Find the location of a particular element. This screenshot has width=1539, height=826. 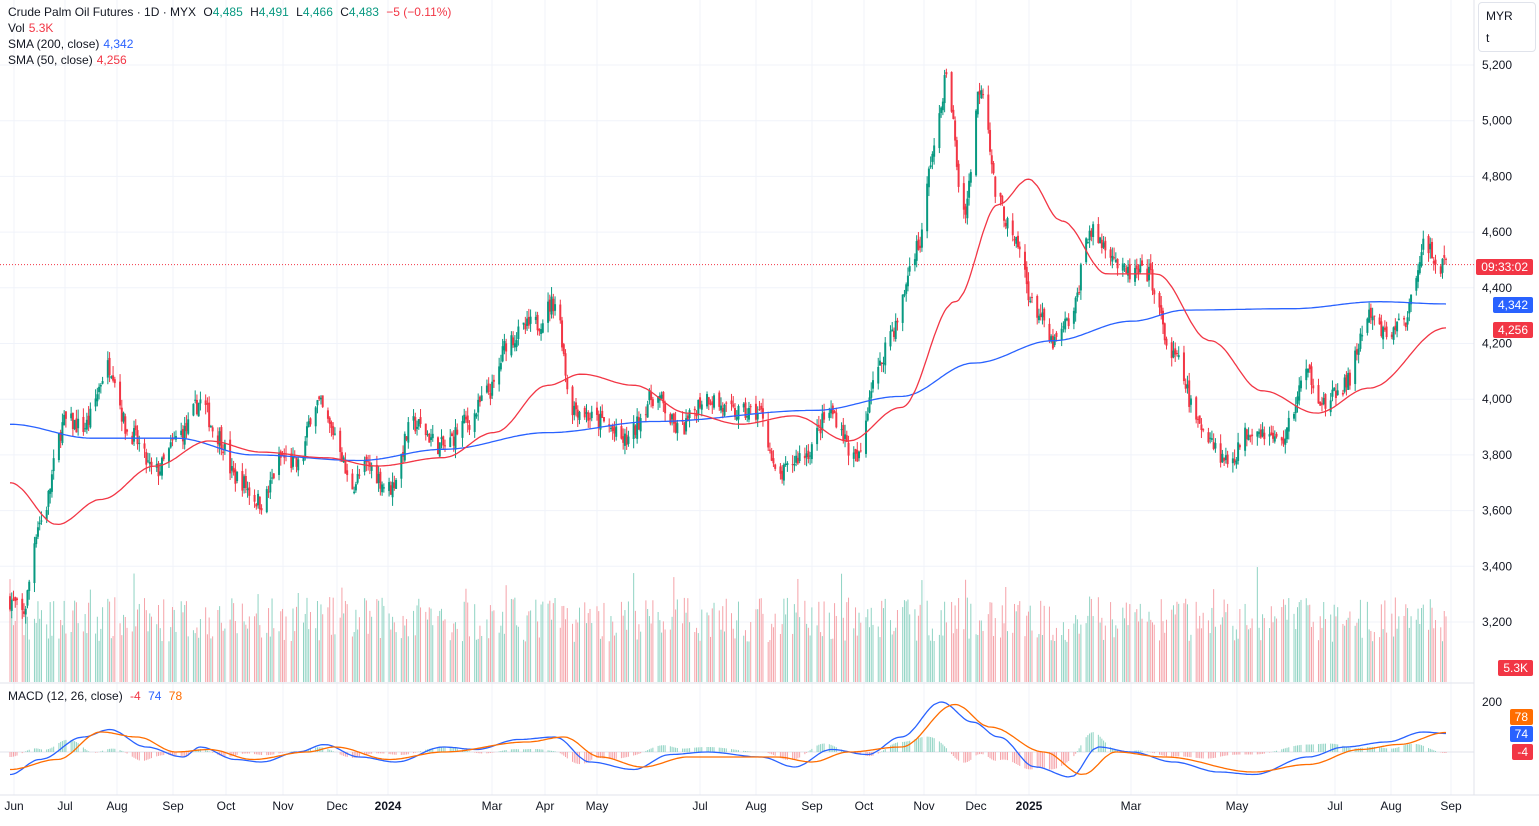

open-value: O4,485 is located at coordinates (222, 12).